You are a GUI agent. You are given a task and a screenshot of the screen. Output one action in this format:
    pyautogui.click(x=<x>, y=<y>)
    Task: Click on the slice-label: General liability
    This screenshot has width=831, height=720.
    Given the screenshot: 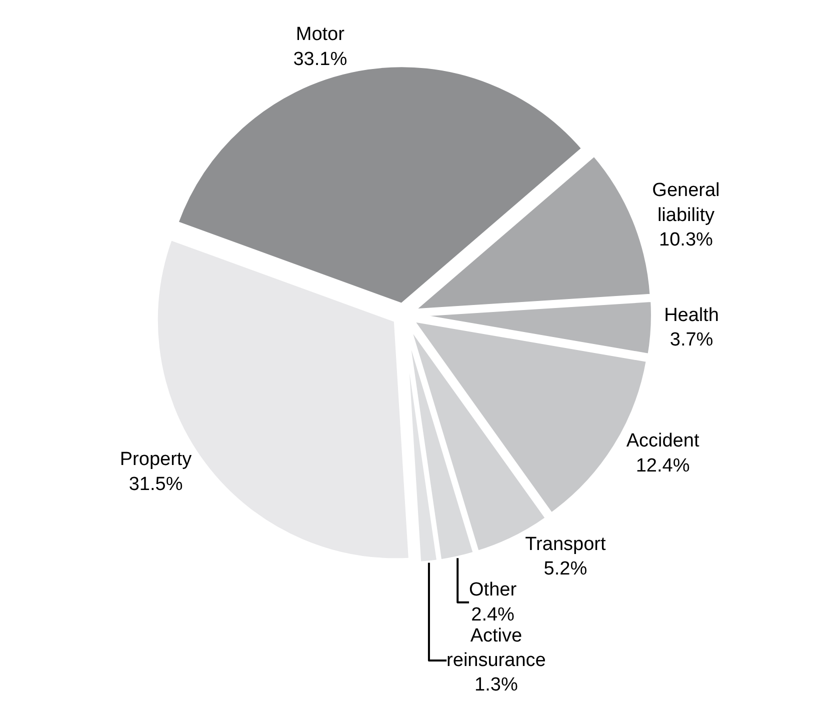 What is the action you would take?
    pyautogui.click(x=686, y=203)
    